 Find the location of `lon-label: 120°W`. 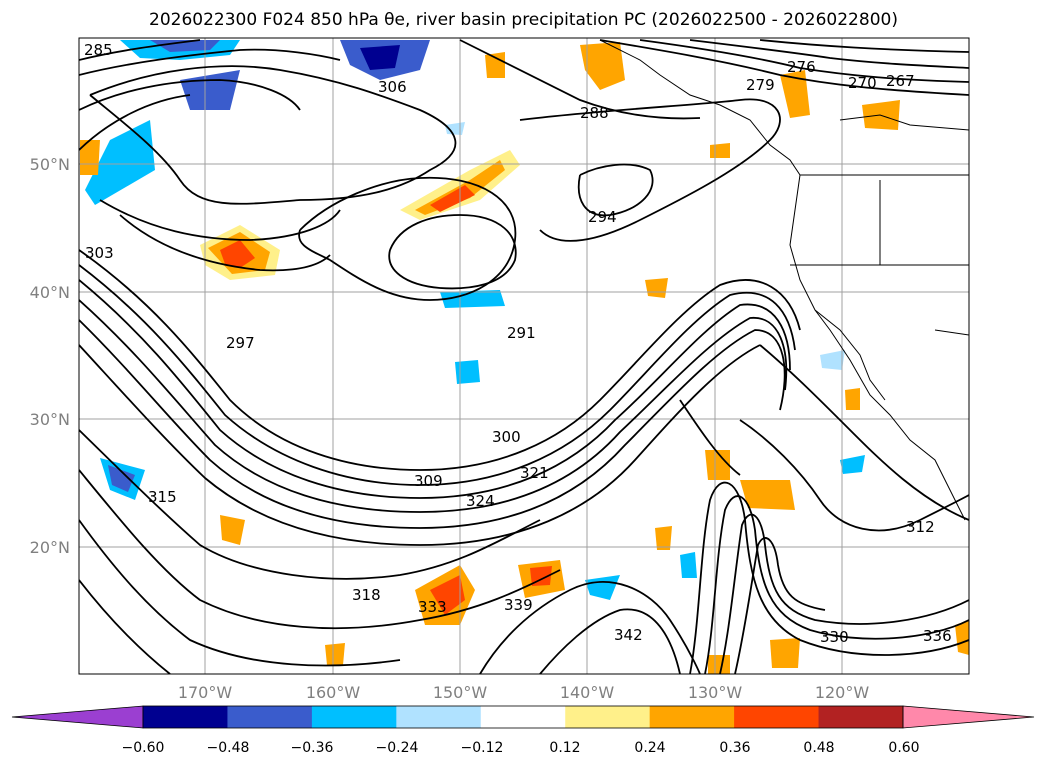

lon-label: 120°W is located at coordinates (842, 692).